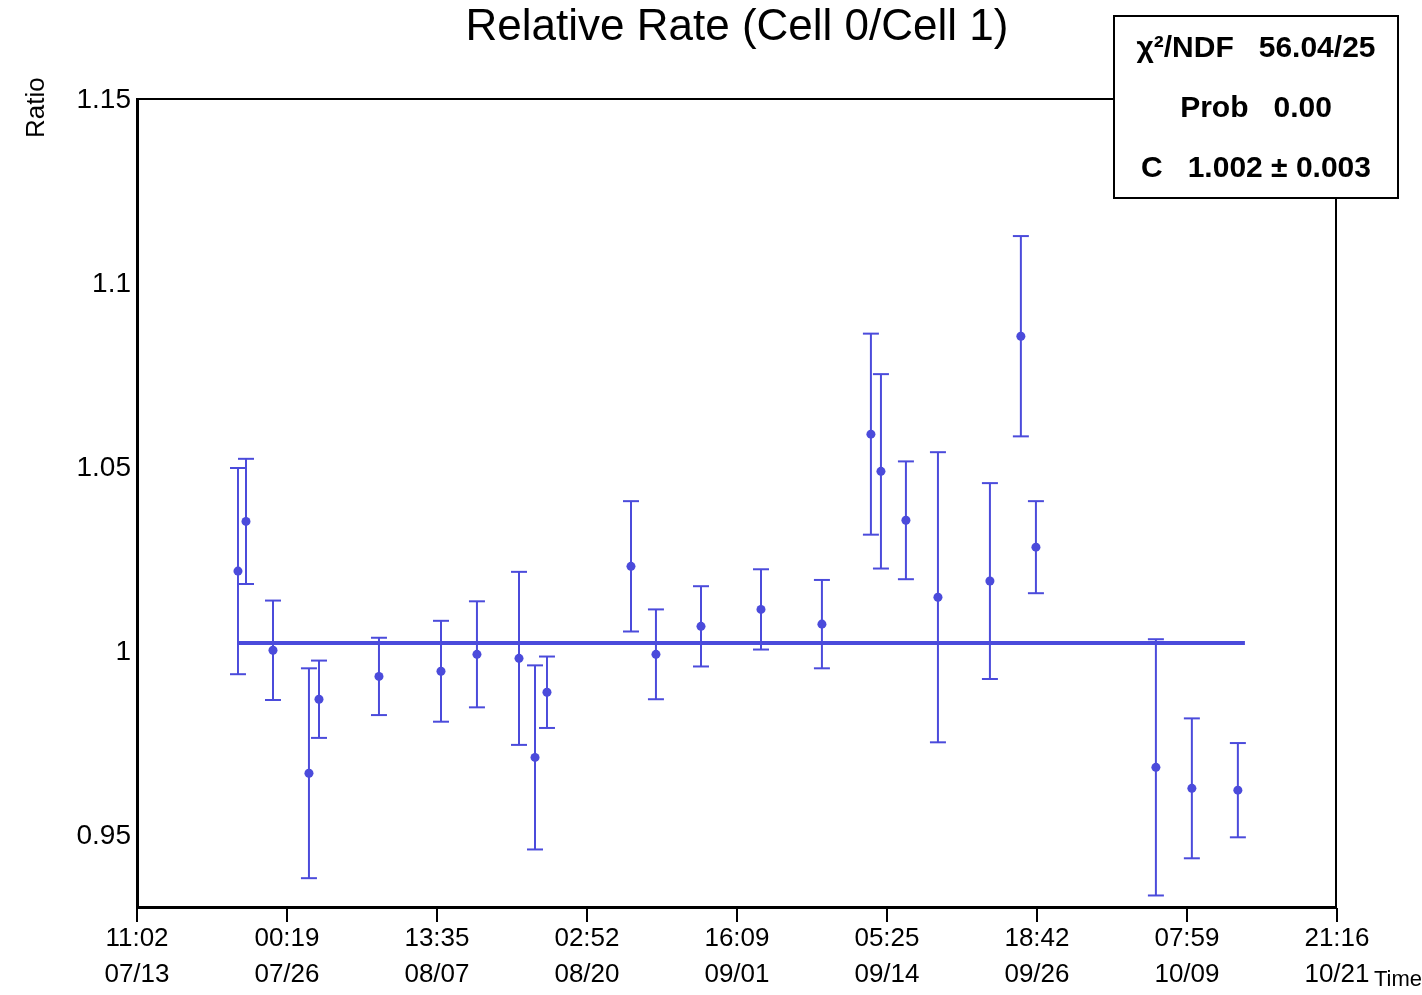  I want to click on x-tick-label: 00:19 07/26, so click(287, 955).